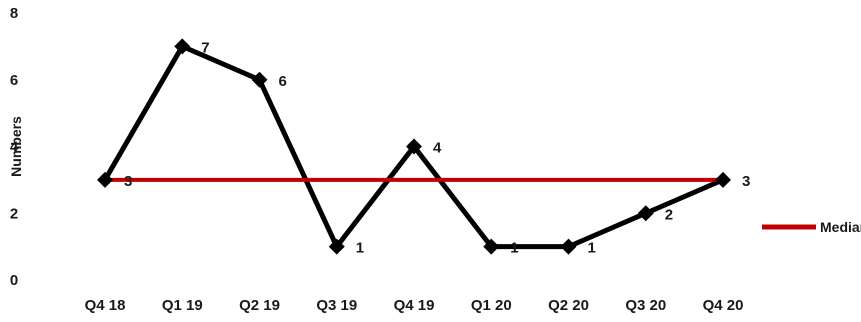  I want to click on x-tick-label: Q1 19, so click(182, 305).